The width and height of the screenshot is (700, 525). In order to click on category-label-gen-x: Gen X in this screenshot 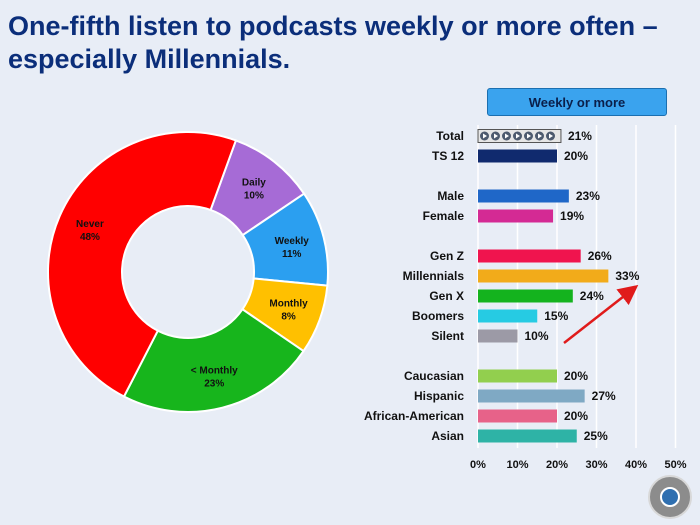, I will do `click(446, 296)`.